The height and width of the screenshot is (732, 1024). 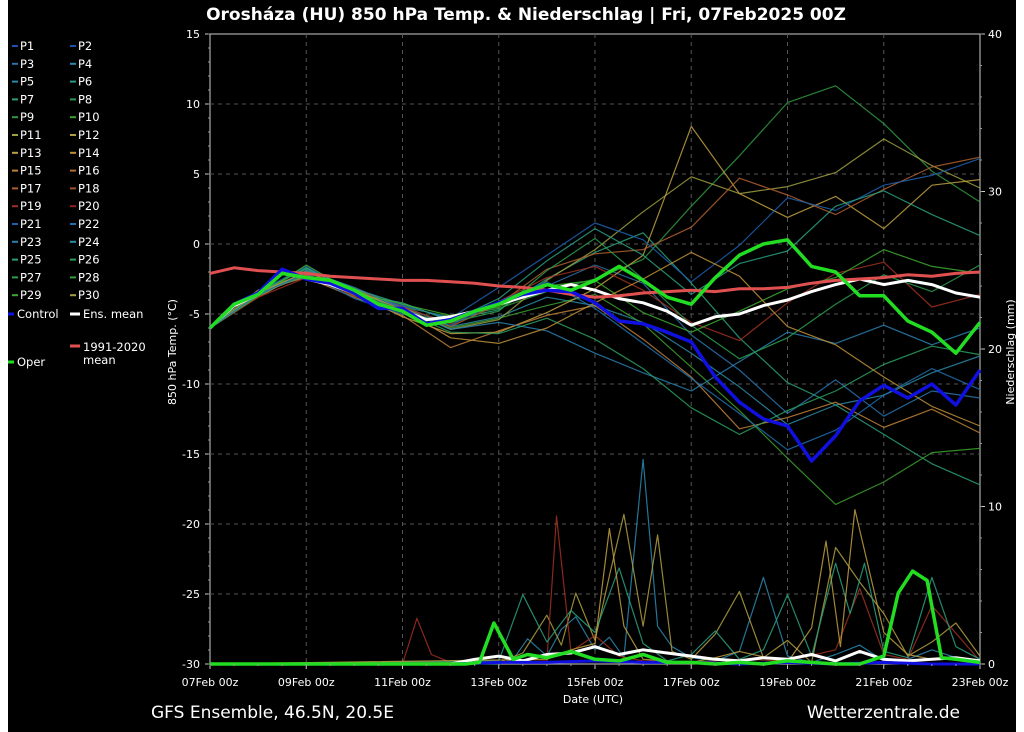 What do you see at coordinates (31, 260) in the screenshot?
I see `legend-label-p25: P25` at bounding box center [31, 260].